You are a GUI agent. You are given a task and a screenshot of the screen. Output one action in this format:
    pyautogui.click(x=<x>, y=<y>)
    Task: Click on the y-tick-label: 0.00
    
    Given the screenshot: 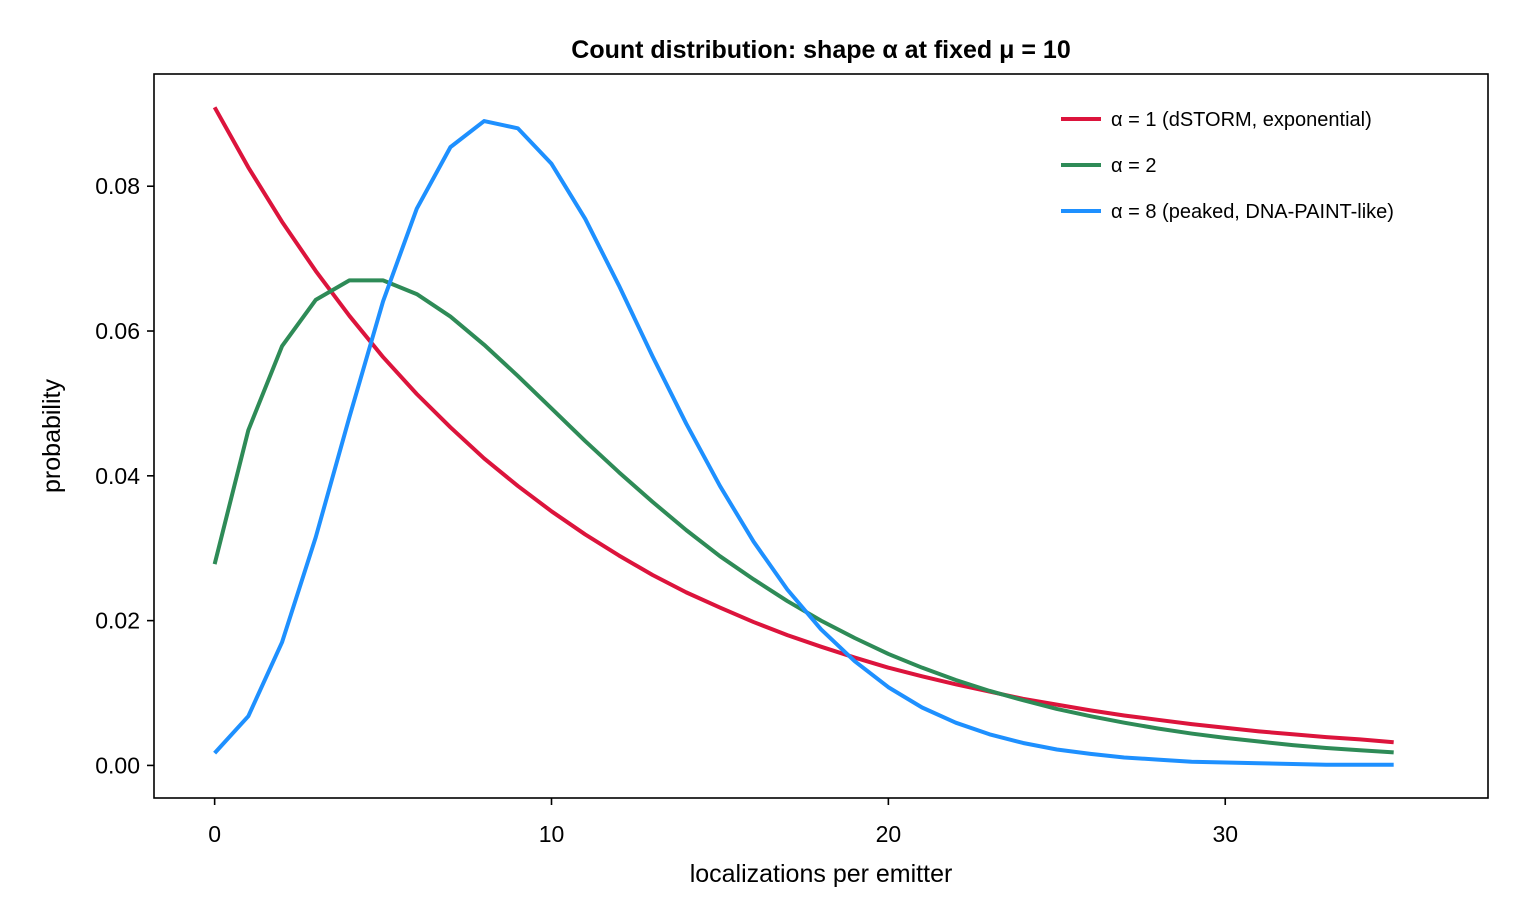 What is the action you would take?
    pyautogui.click(x=117, y=765)
    